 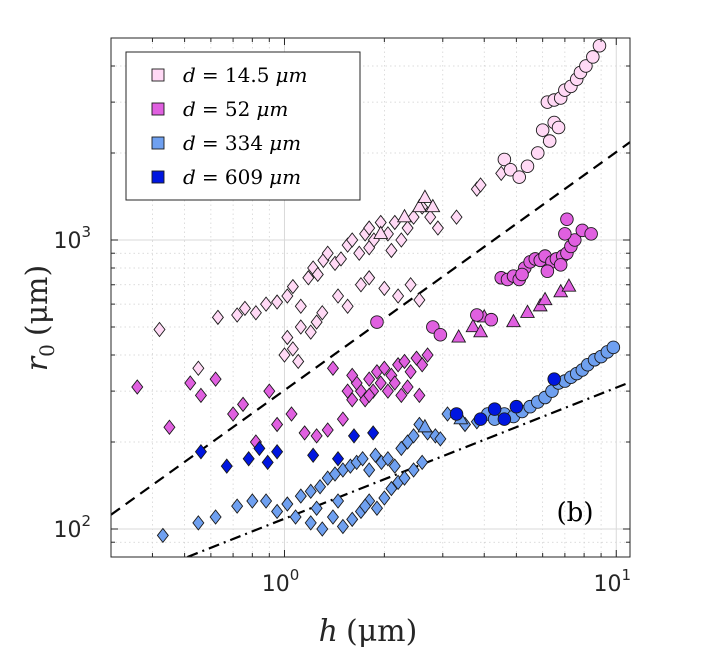 What do you see at coordinates (47, 350) in the screenshot?
I see `y-axis-subscript: 0` at bounding box center [47, 350].